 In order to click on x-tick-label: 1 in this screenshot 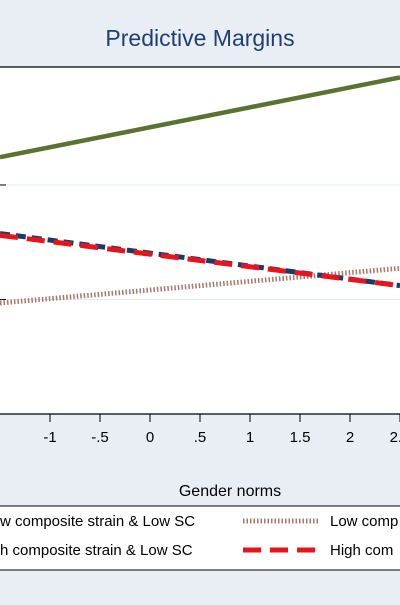, I will do `click(250, 437)`.